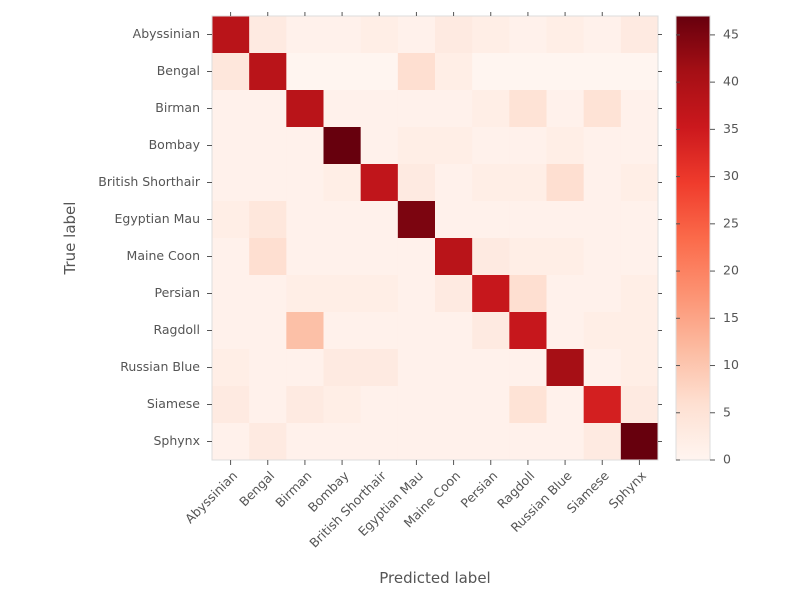 Image resolution: width=800 pixels, height=600 pixels. Describe the element at coordinates (693, 238) in the screenshot. I see `colorbar` at that location.